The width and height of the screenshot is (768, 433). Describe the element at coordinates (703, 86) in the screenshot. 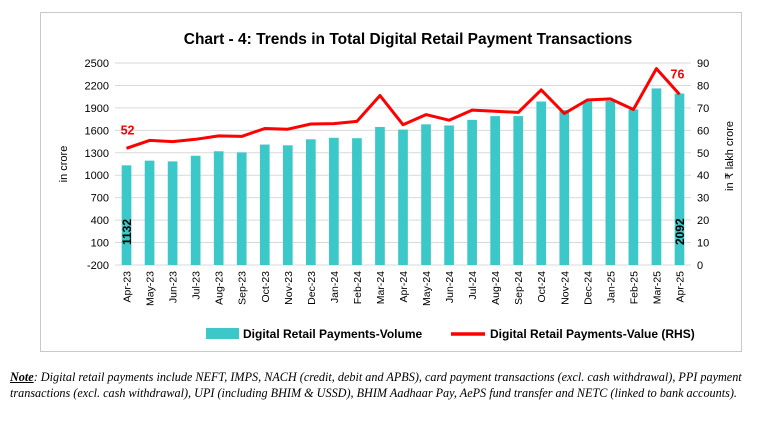

I see `y-right-tick-label: 80` at that location.